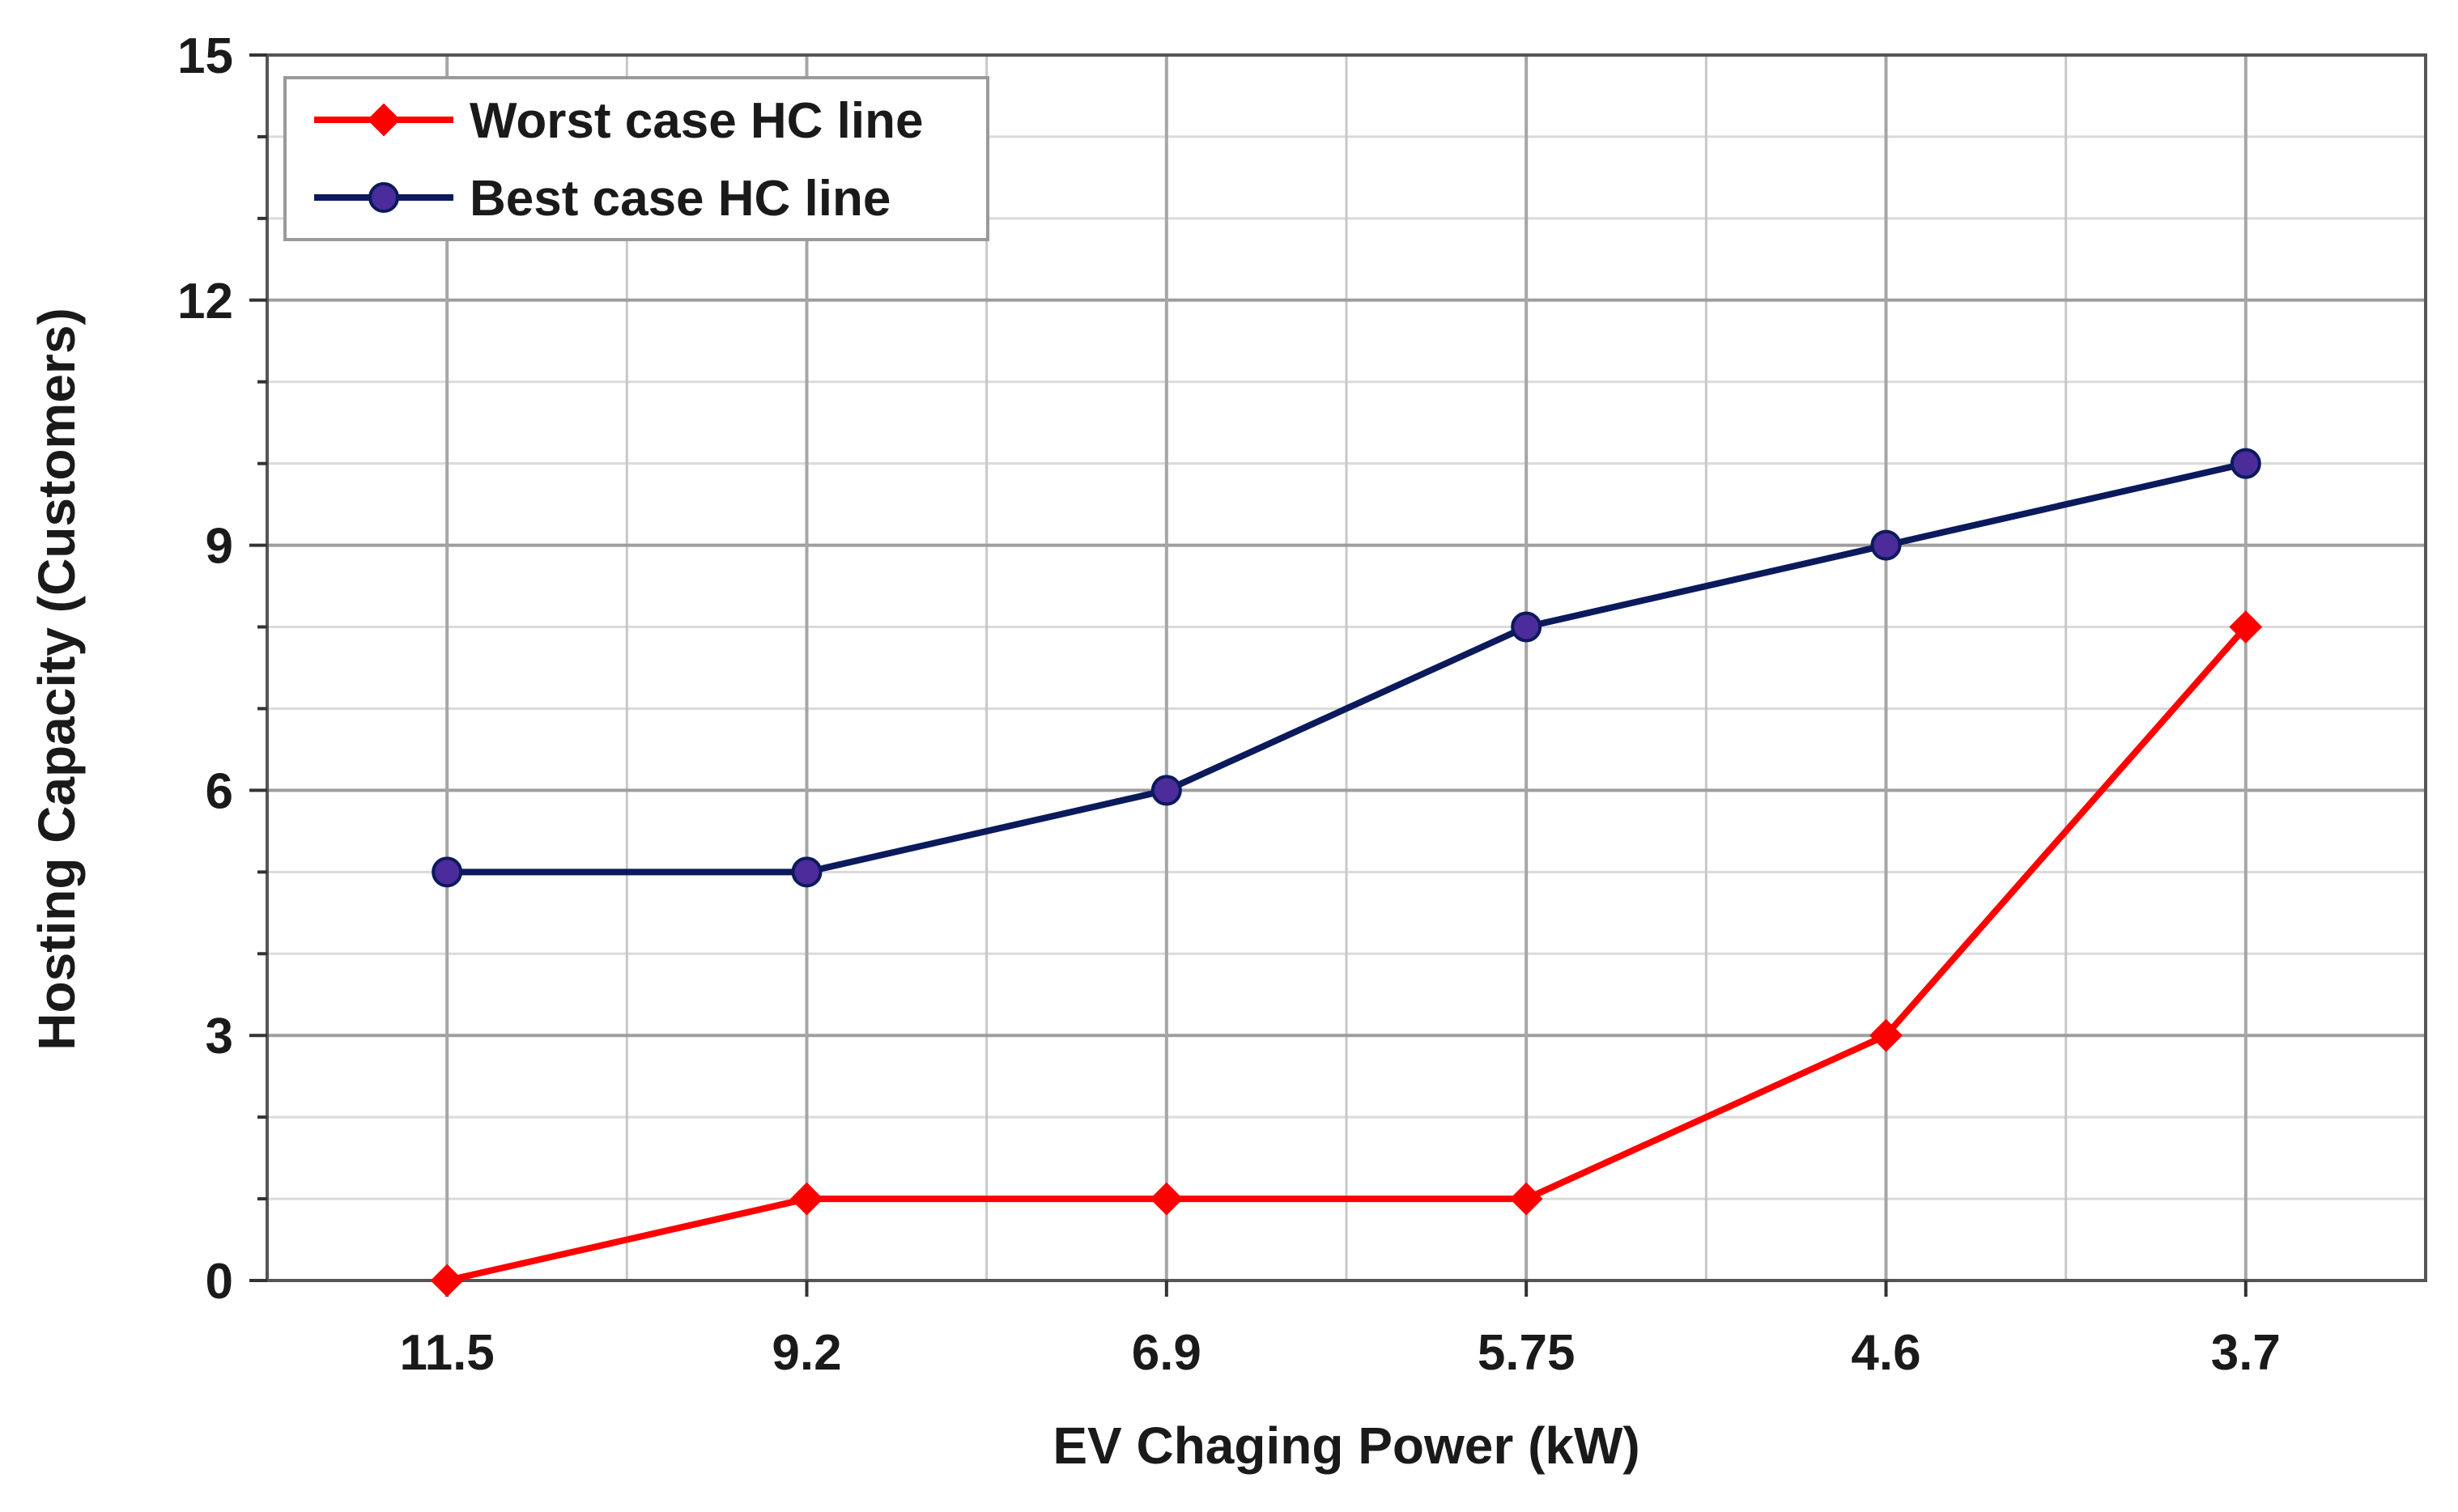 The height and width of the screenshot is (1512, 2458). What do you see at coordinates (1346, 1445) in the screenshot?
I see `x-axis-title: EV Chaging Power (kW)` at bounding box center [1346, 1445].